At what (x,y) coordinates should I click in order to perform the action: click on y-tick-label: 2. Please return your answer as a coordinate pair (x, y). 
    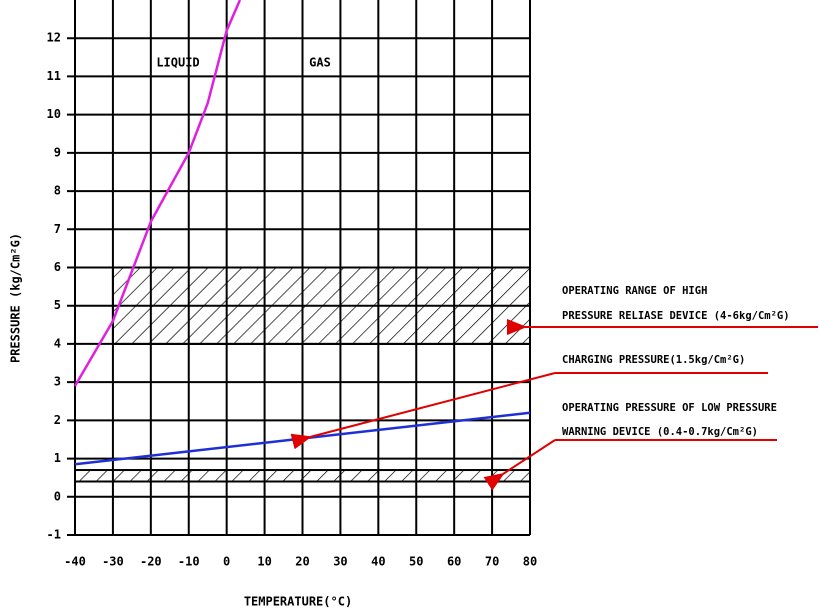
    Looking at the image, I should click on (57, 420).